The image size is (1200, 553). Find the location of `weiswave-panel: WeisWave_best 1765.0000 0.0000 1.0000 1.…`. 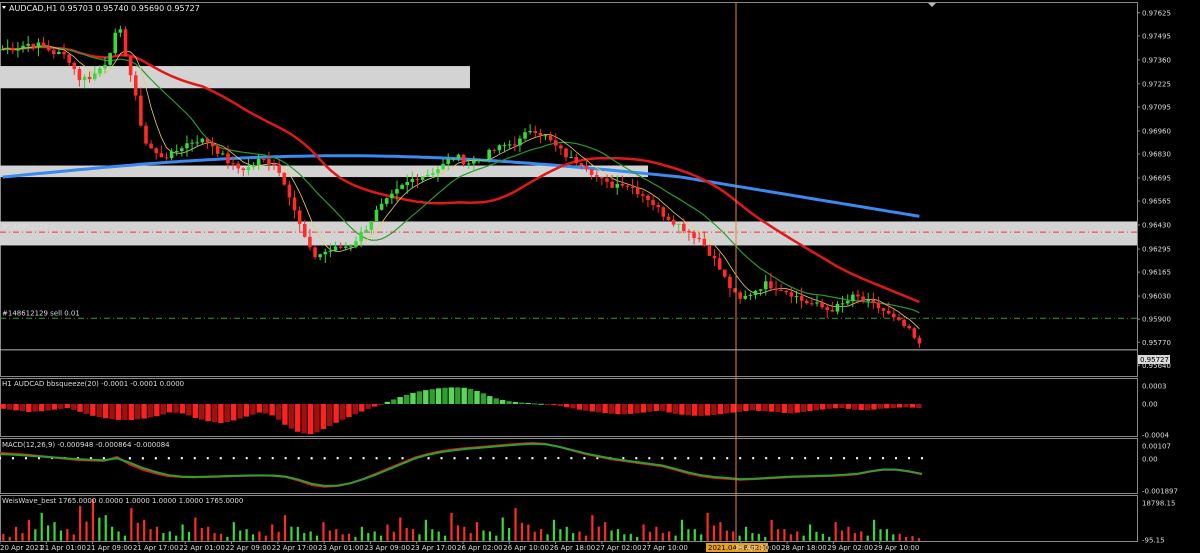

weiswave-panel: WeisWave_best 1765.0000 0.0000 1.0000 1.… is located at coordinates (588, 520).